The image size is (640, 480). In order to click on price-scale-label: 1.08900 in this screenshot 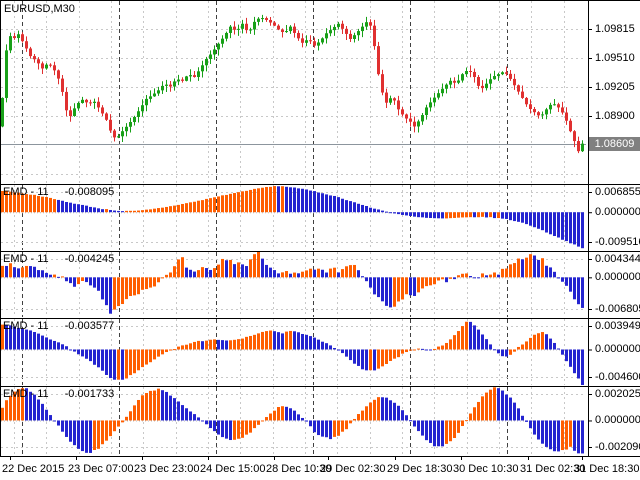, I will do `click(615, 116)`.